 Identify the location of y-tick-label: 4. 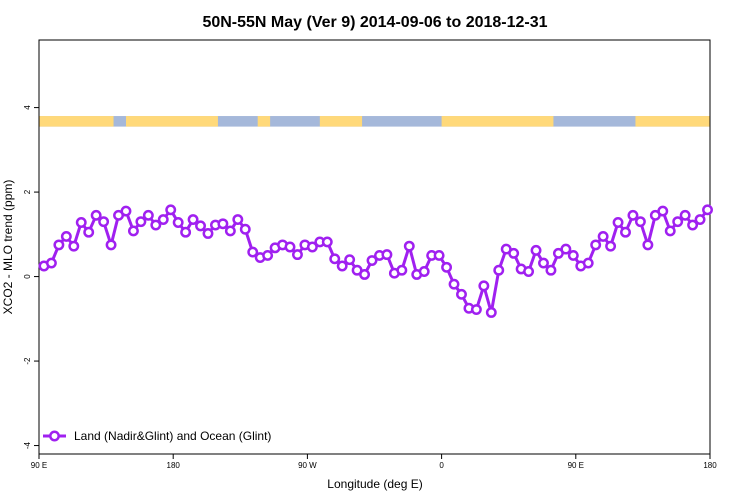
(27, 107).